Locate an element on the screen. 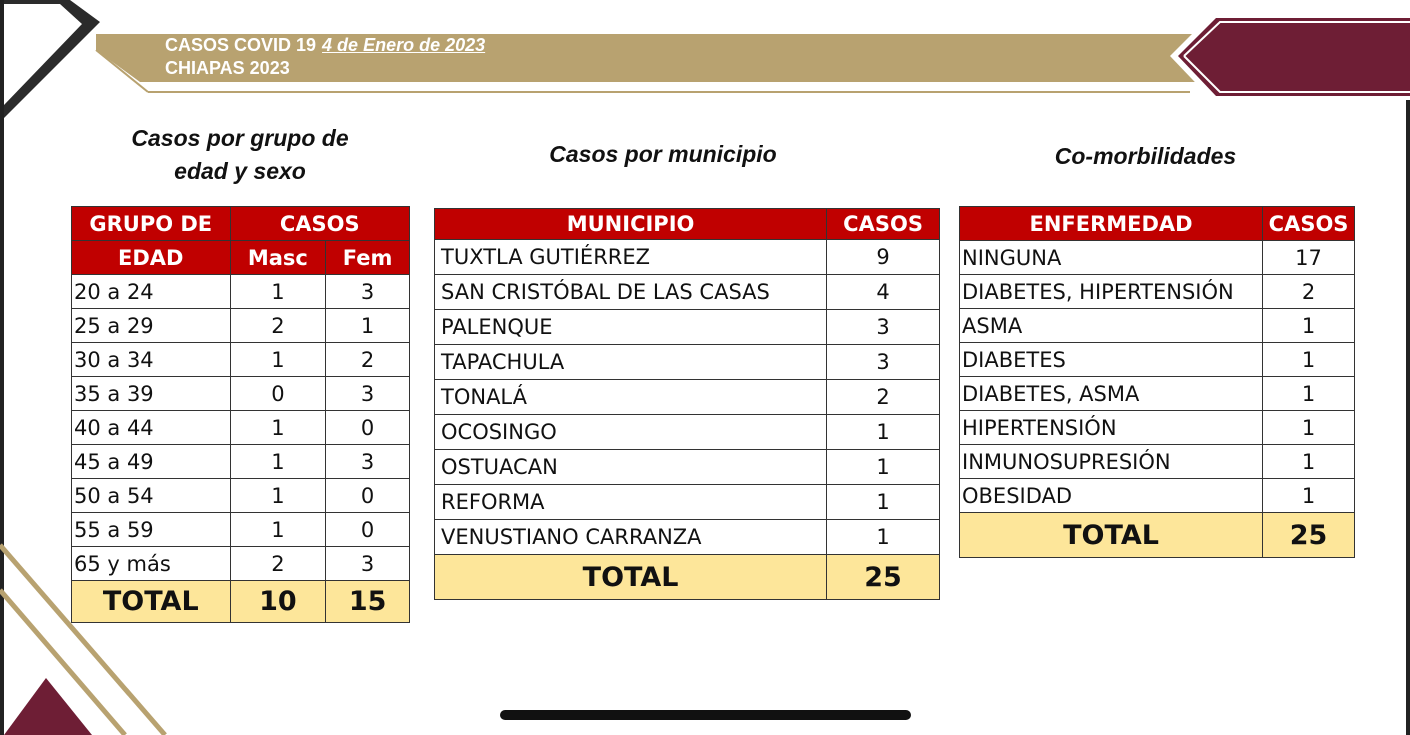  total-row: TOTAL 10 15 is located at coordinates (240, 601).